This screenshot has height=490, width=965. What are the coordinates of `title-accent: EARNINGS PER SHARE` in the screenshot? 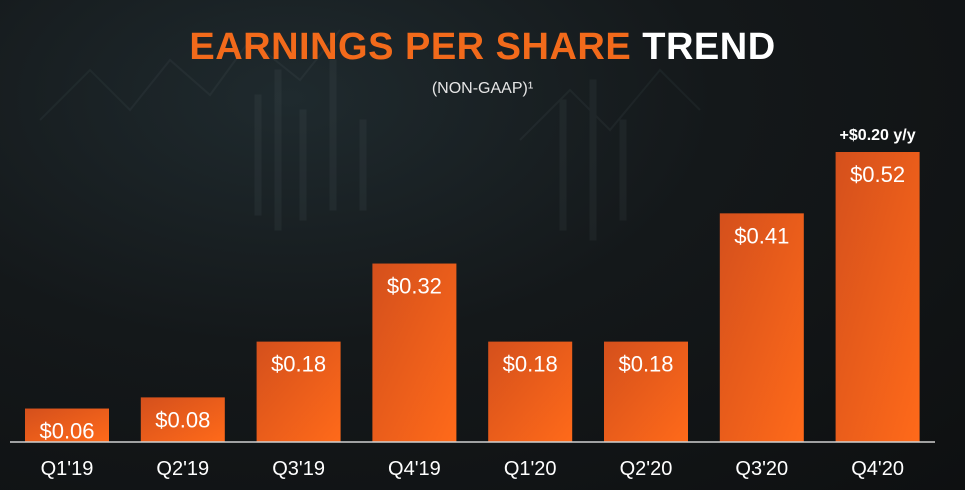 It's located at (410, 47).